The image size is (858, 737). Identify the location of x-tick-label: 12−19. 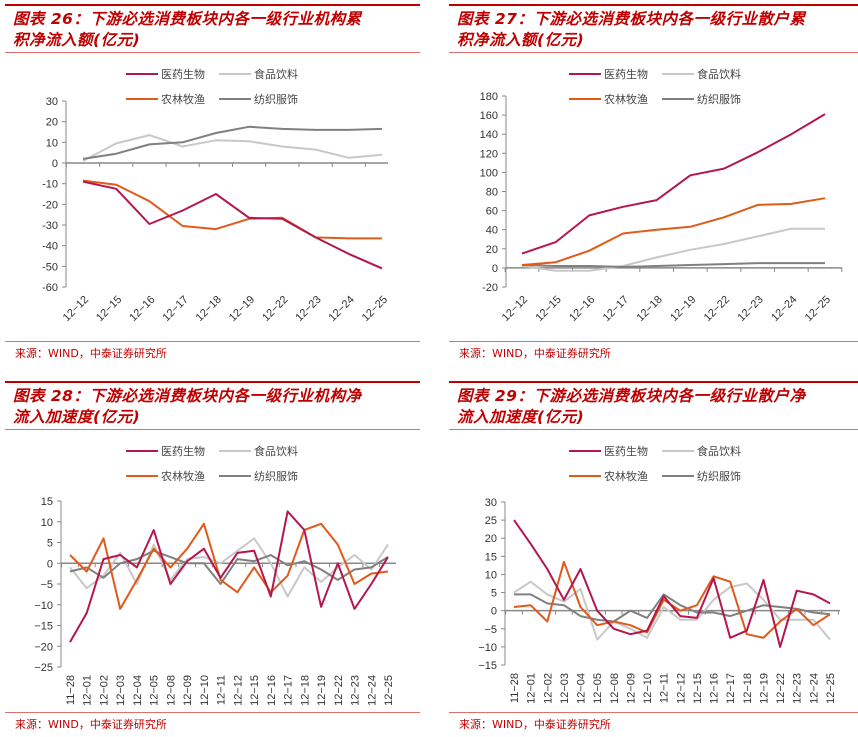
(683, 309).